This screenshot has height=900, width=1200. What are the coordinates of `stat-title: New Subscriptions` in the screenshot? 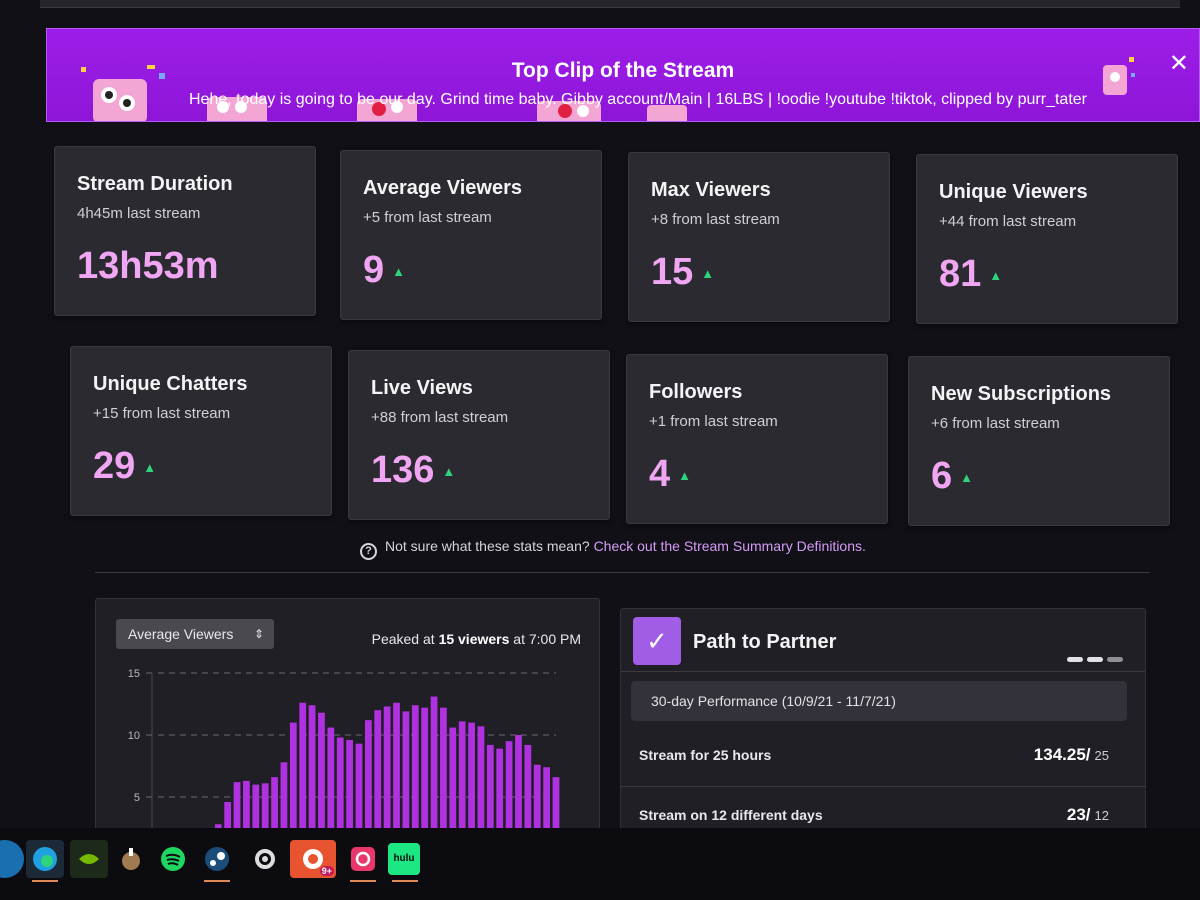 It's located at (1021, 394).